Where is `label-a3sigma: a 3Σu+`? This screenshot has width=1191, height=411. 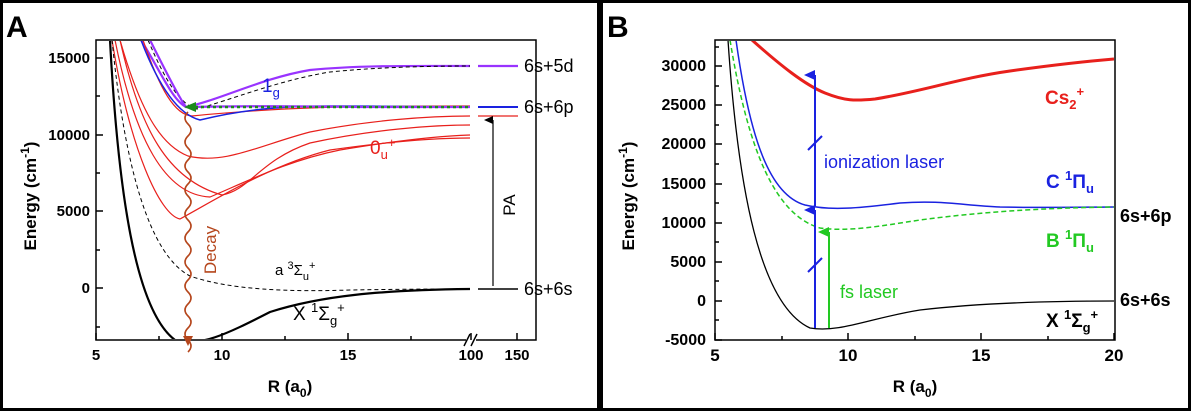
label-a3sigma: a 3Σu+ is located at coordinates (295, 271).